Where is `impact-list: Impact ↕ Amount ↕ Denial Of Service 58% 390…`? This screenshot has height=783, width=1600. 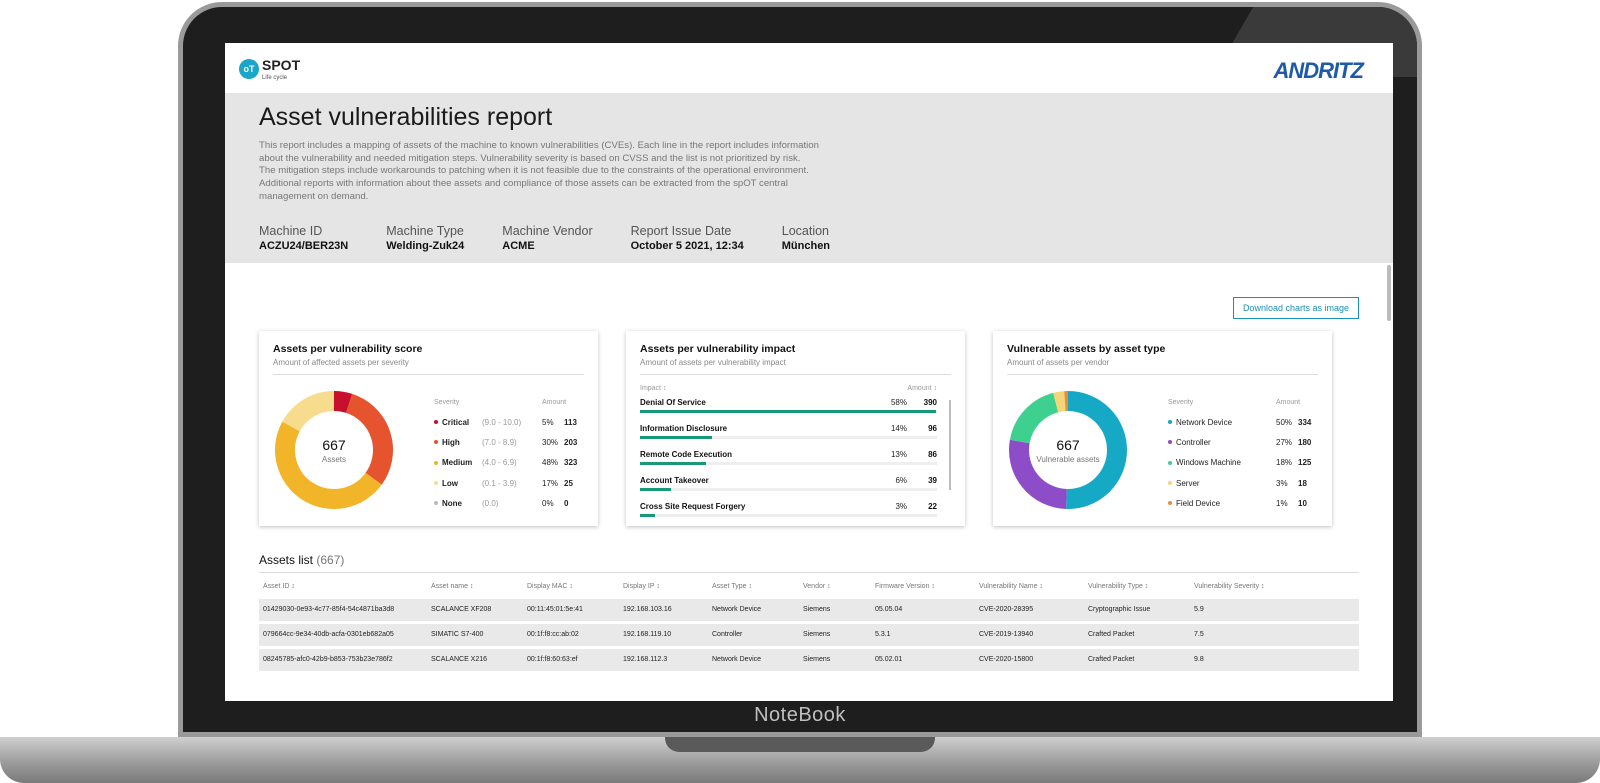 impact-list: Impact ↕ Amount ↕ Denial Of Service 58% 390… is located at coordinates (795, 453).